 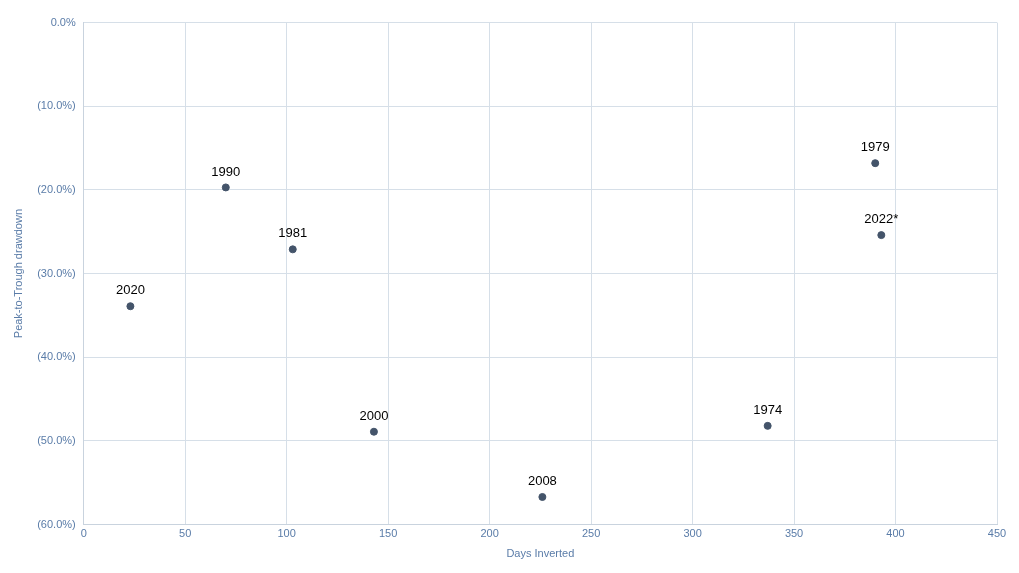 I want to click on y-tick-label: (30.0%), so click(x=56, y=272).